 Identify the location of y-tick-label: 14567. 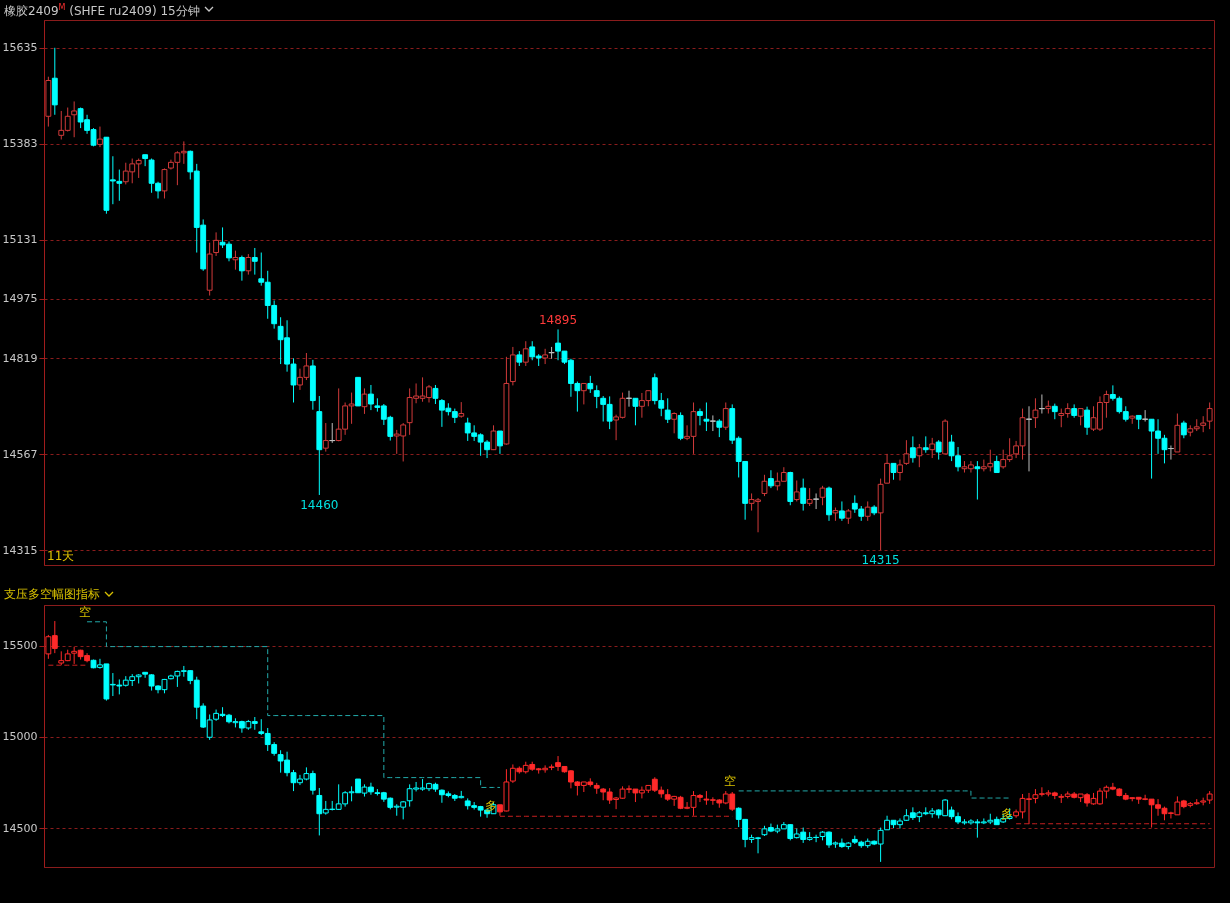
(20, 454).